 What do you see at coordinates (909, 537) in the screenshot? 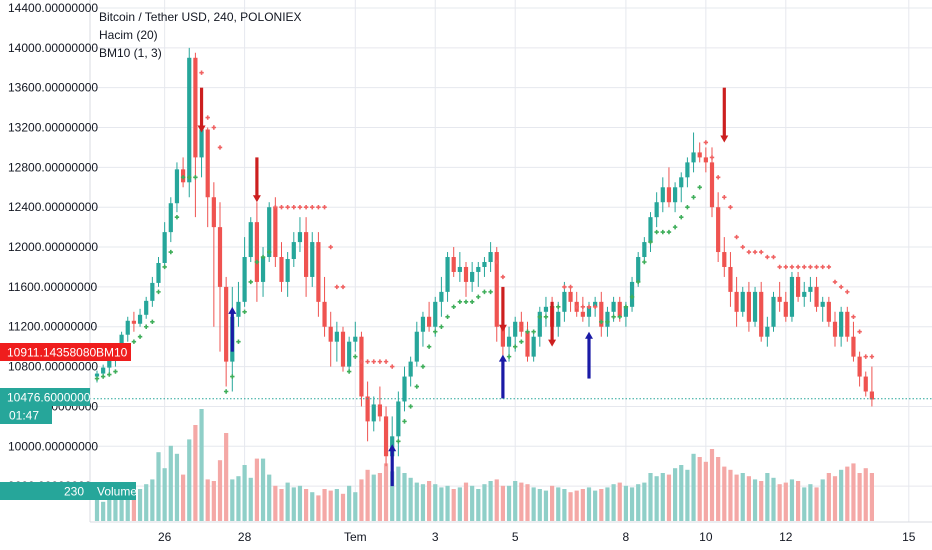
I see `time-tick-label: 15` at bounding box center [909, 537].